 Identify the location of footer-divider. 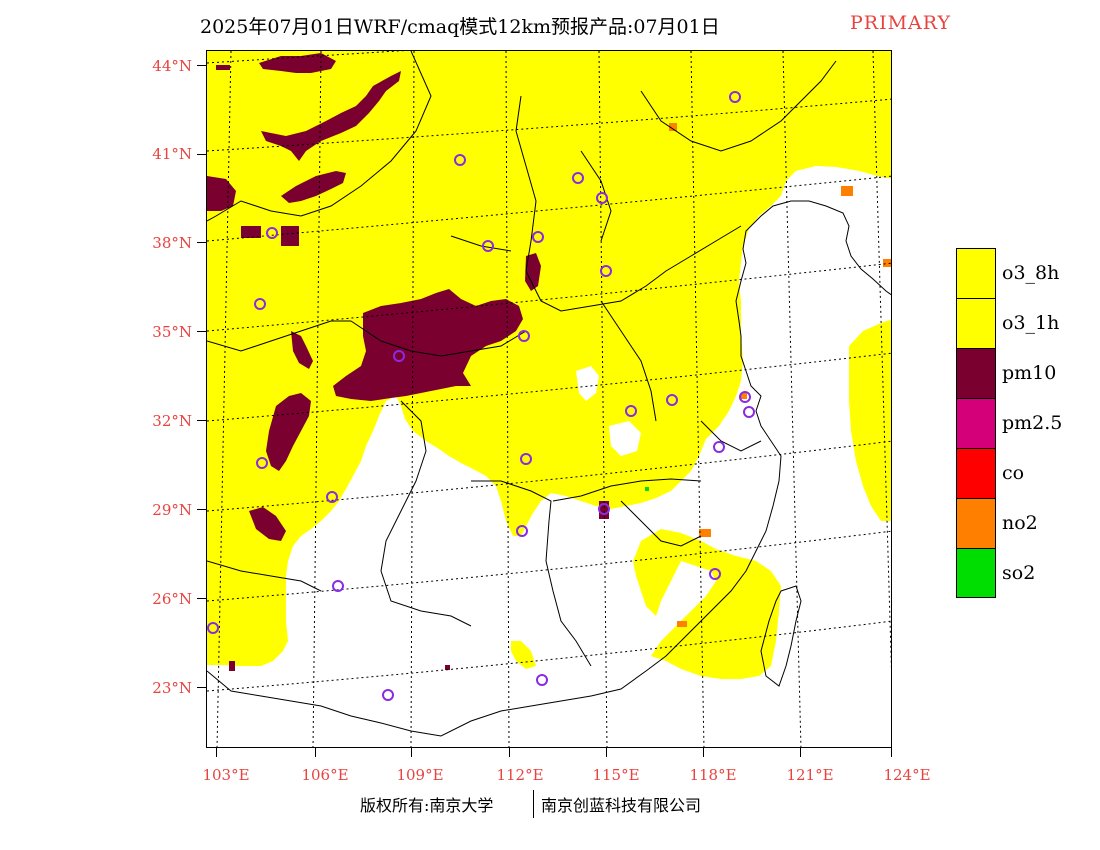
(533, 804).